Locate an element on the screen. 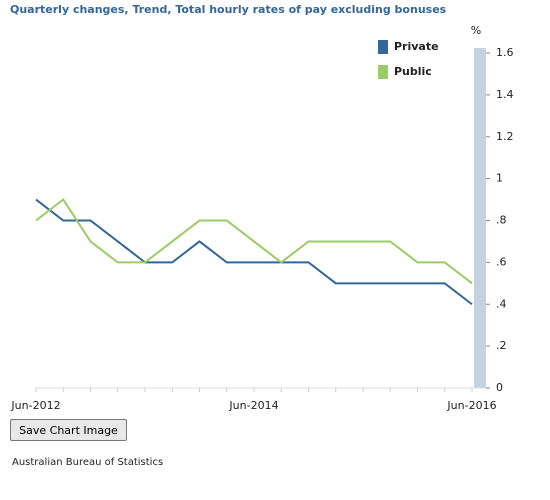 This screenshot has width=550, height=500. series-line is located at coordinates (254, 241).